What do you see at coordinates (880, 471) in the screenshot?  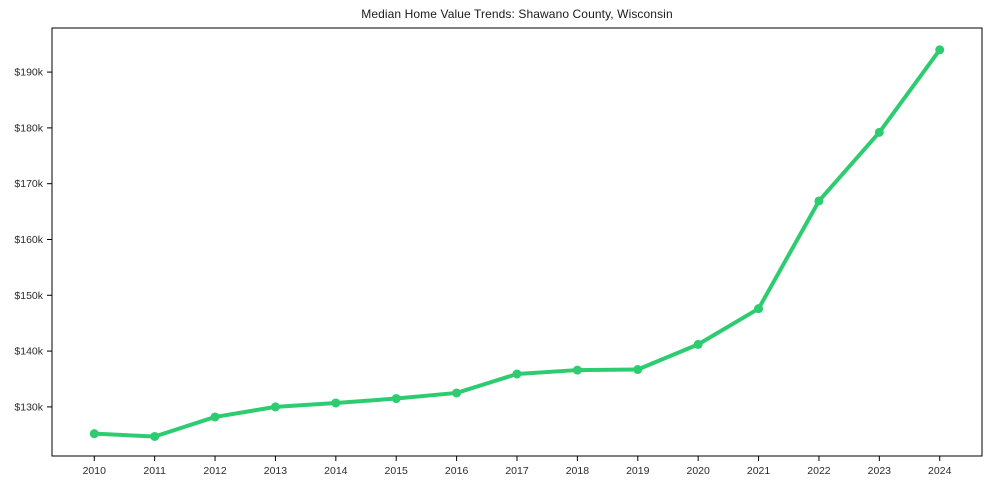 I see `x-tick-label: 2023` at bounding box center [880, 471].